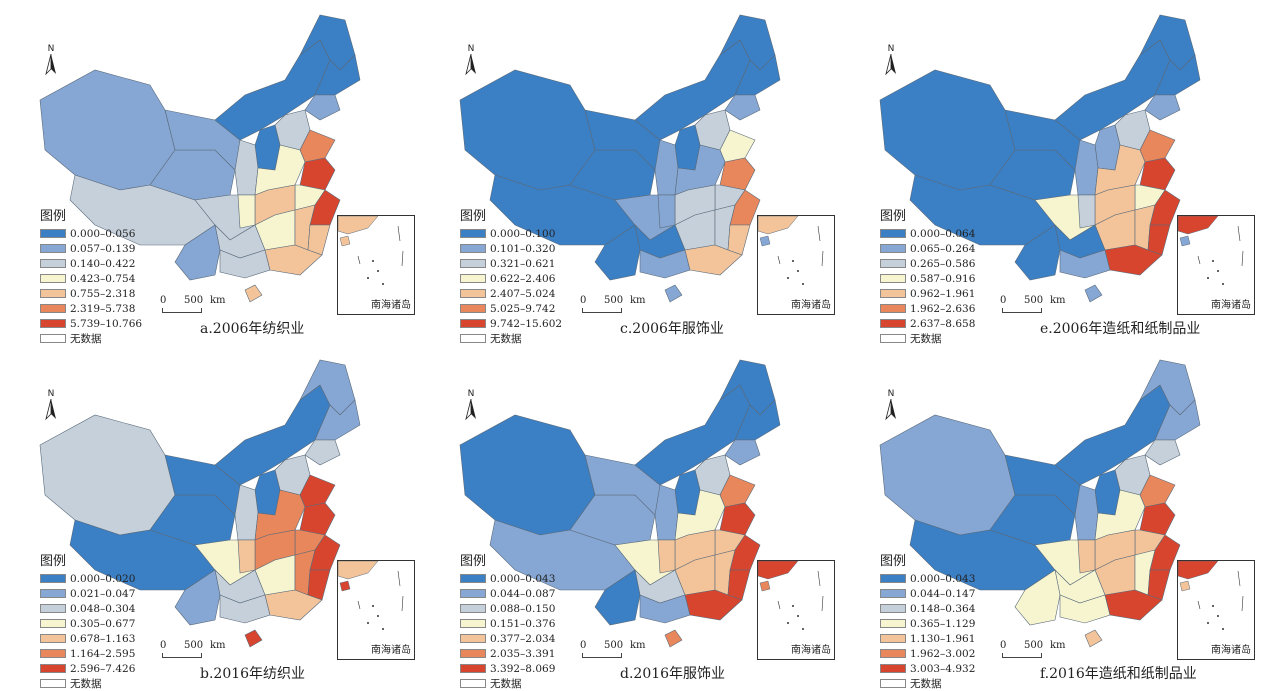  Describe the element at coordinates (927, 293) in the screenshot. I see `legend-item: 0.962–1.961` at that location.